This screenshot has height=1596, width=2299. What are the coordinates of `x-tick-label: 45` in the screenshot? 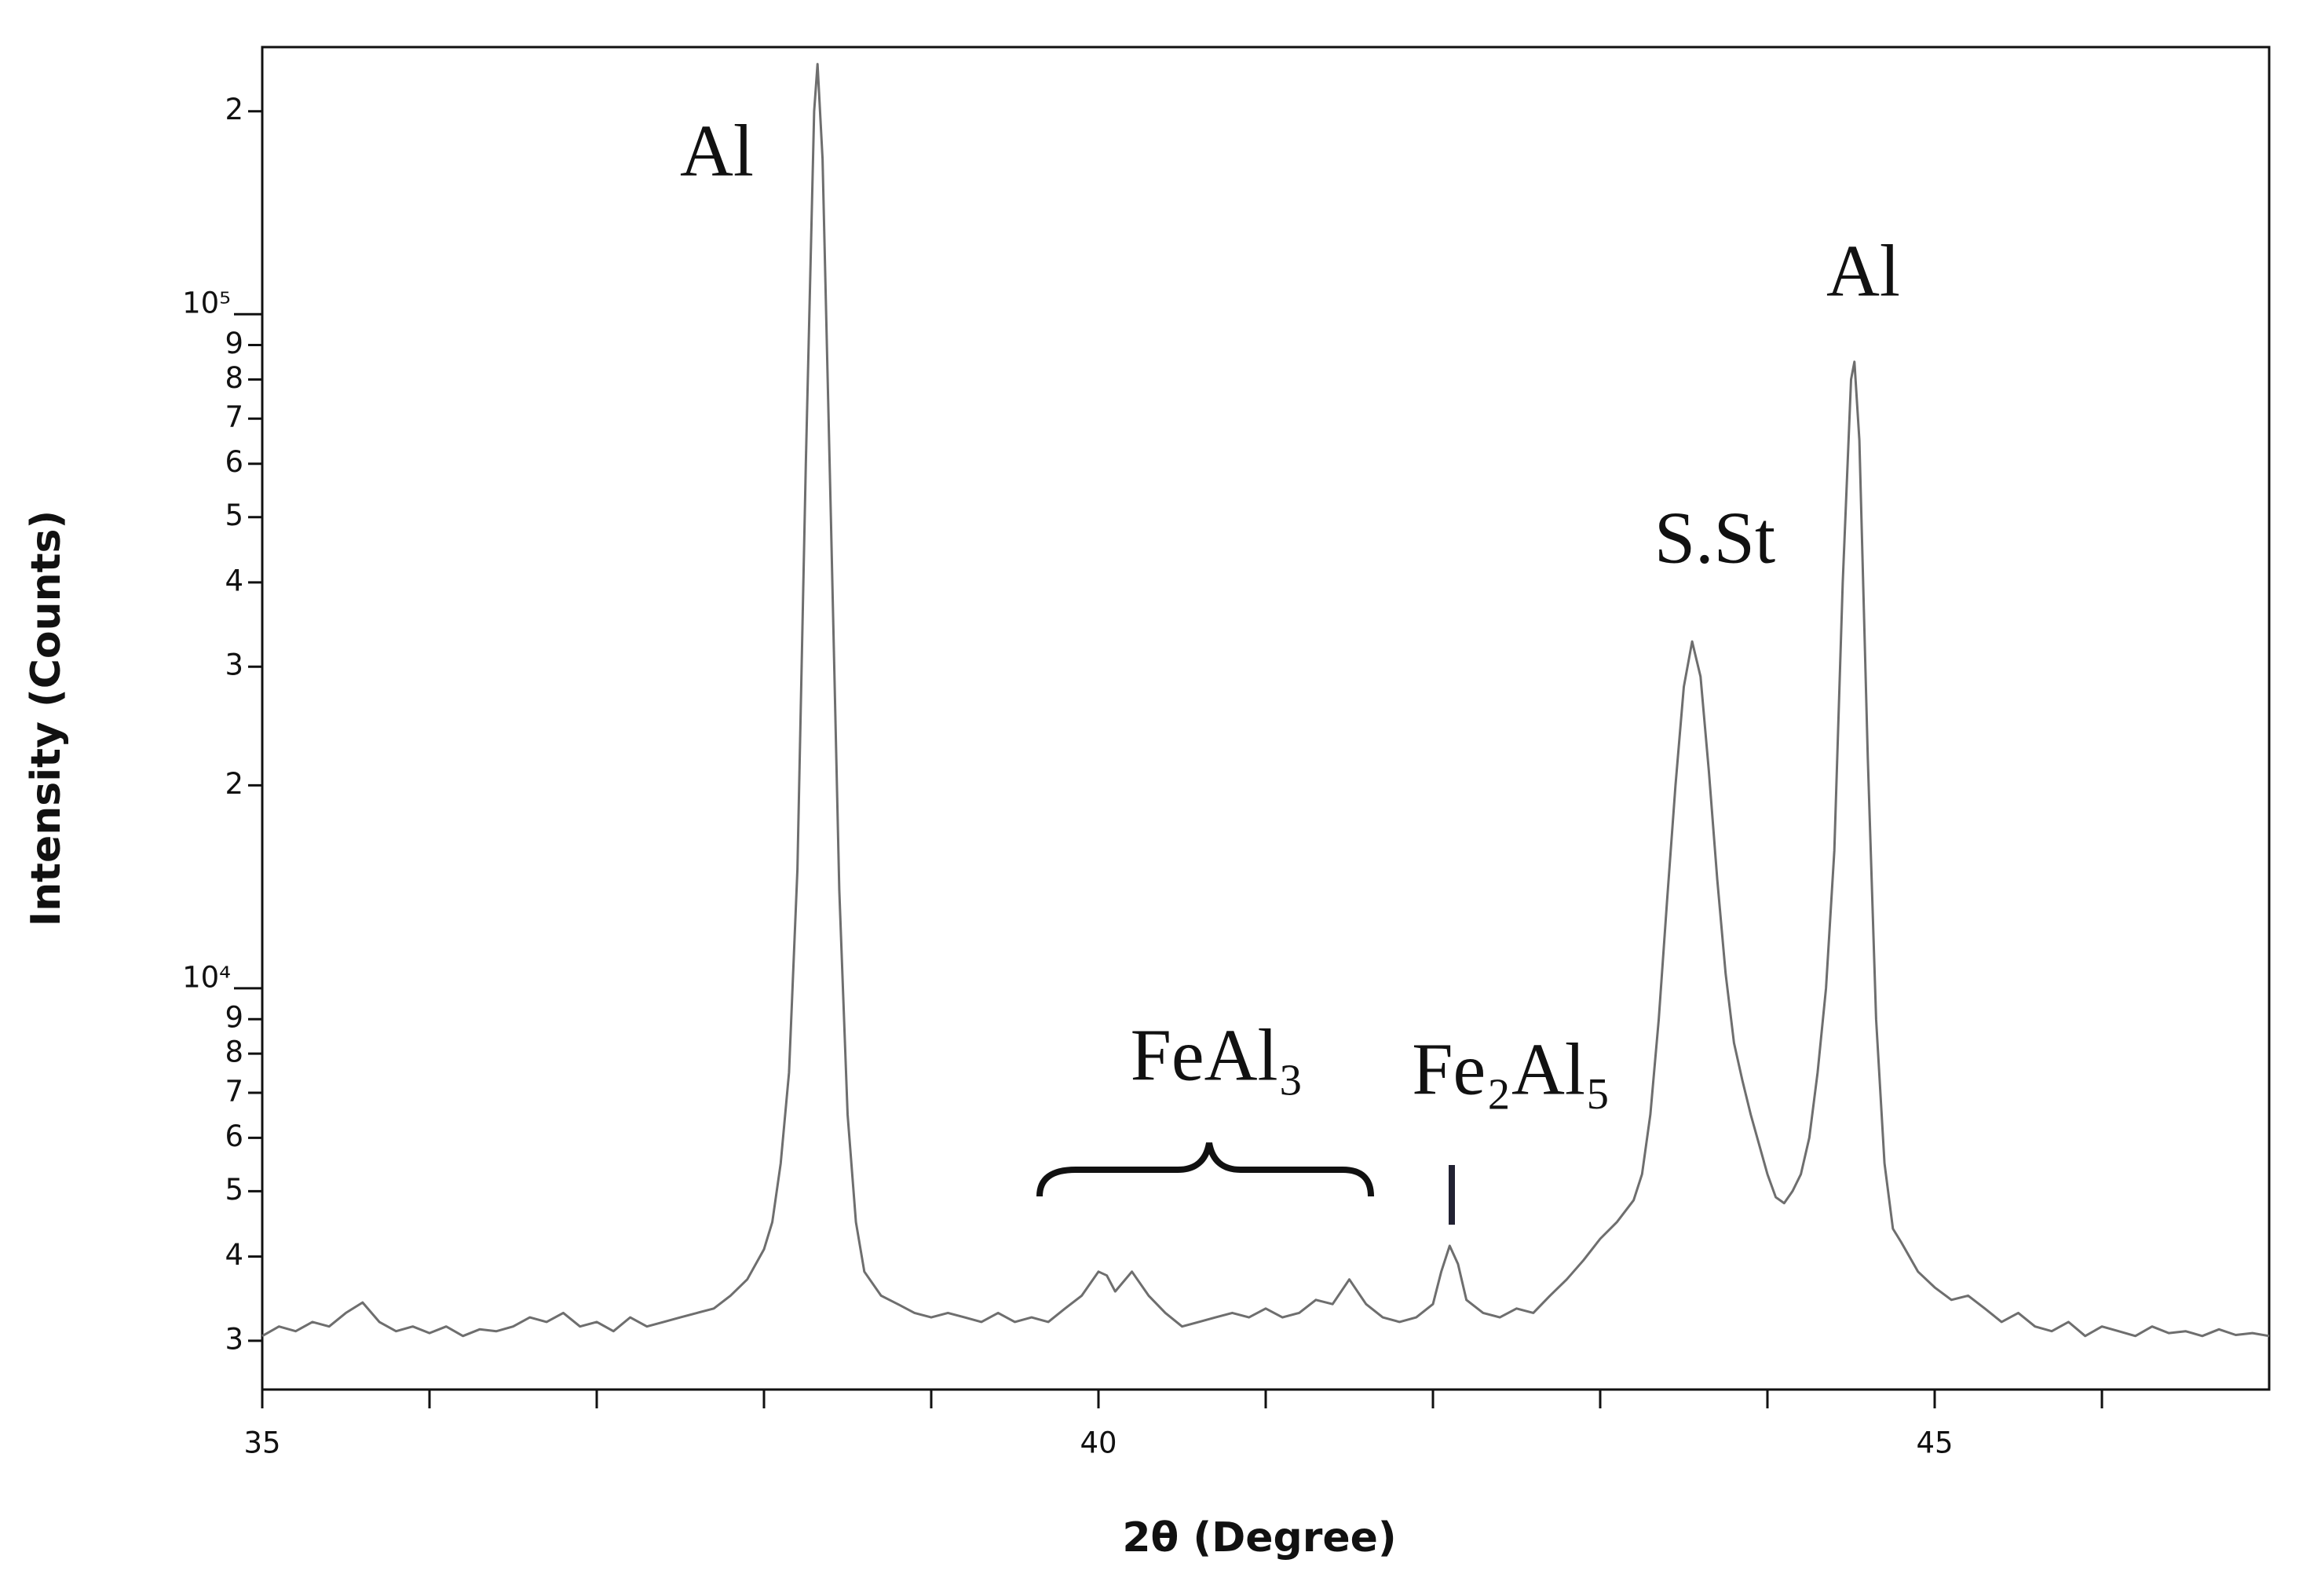 It's located at (1934, 1443).